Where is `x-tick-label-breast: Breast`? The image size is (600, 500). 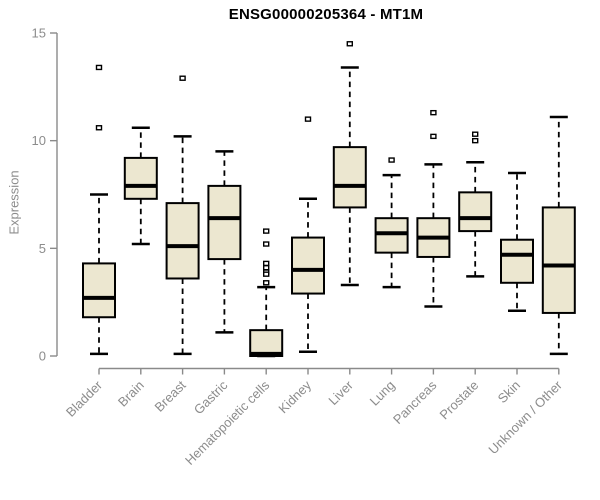
x-tick-label-breast: Breast is located at coordinates (170, 395).